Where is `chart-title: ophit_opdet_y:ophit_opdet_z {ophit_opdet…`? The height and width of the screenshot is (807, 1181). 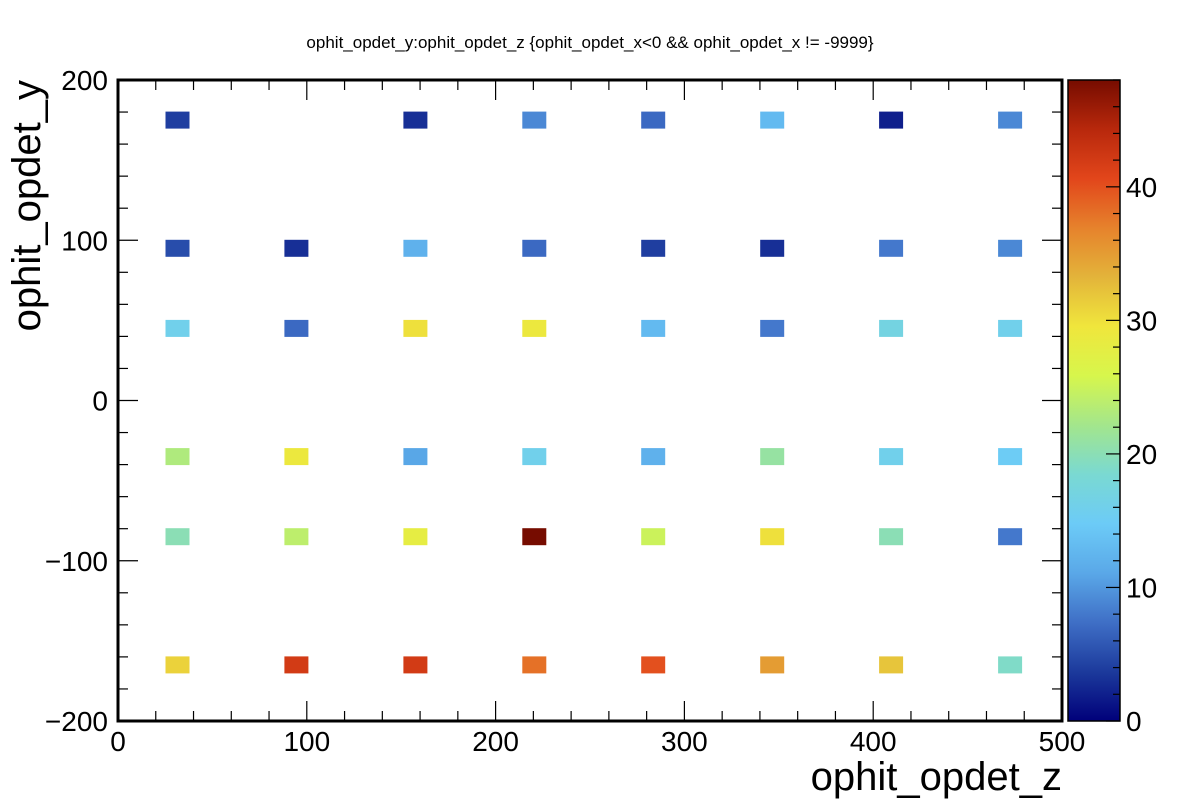
chart-title: ophit_opdet_y:ophit_opdet_z {ophit_opdet… is located at coordinates (589, 42).